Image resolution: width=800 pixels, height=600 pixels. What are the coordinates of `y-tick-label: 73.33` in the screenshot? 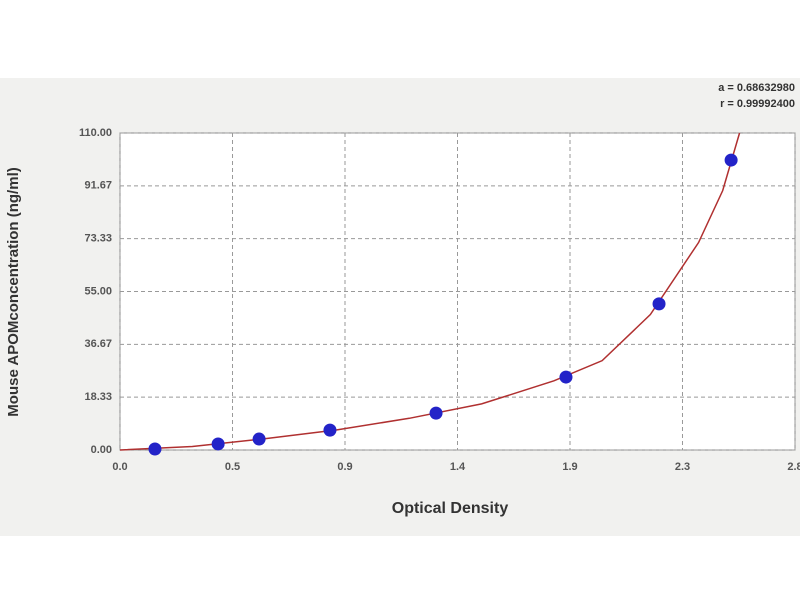 It's located at (98, 239).